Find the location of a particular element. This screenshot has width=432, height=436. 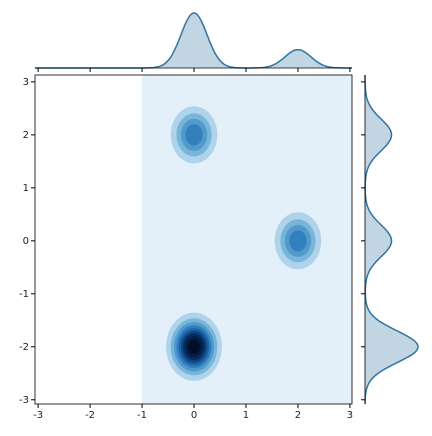

y-tick-label: -1 is located at coordinates (24, 294).